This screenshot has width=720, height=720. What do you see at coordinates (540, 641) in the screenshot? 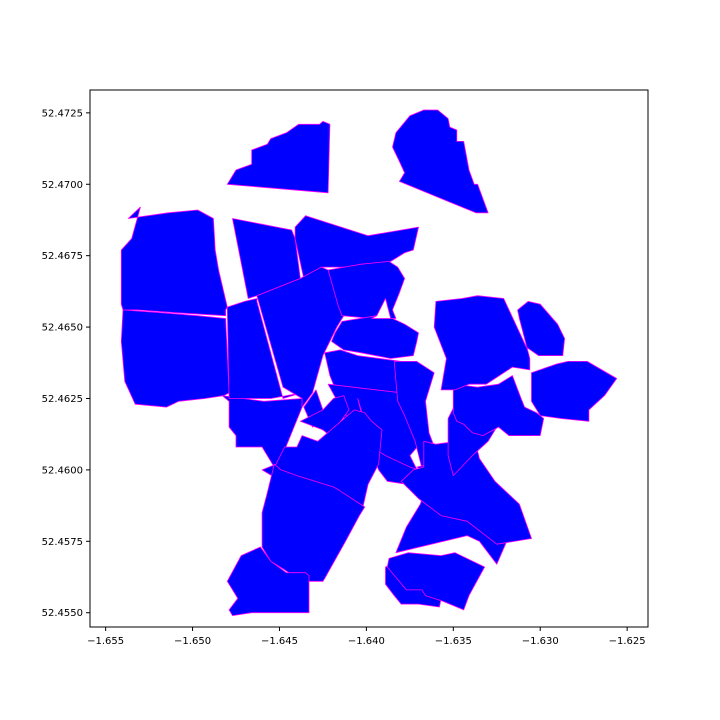
I see `x-tick-label: −1.630` at bounding box center [540, 641].